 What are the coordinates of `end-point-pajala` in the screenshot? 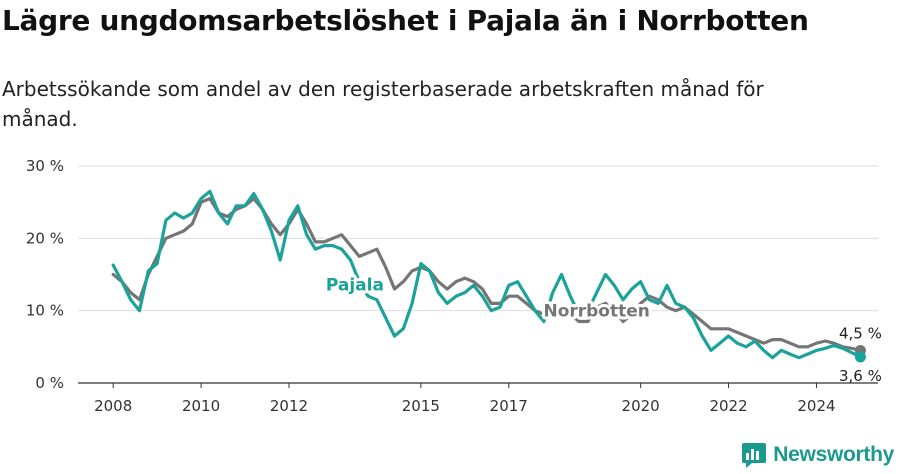 It's located at (860, 357).